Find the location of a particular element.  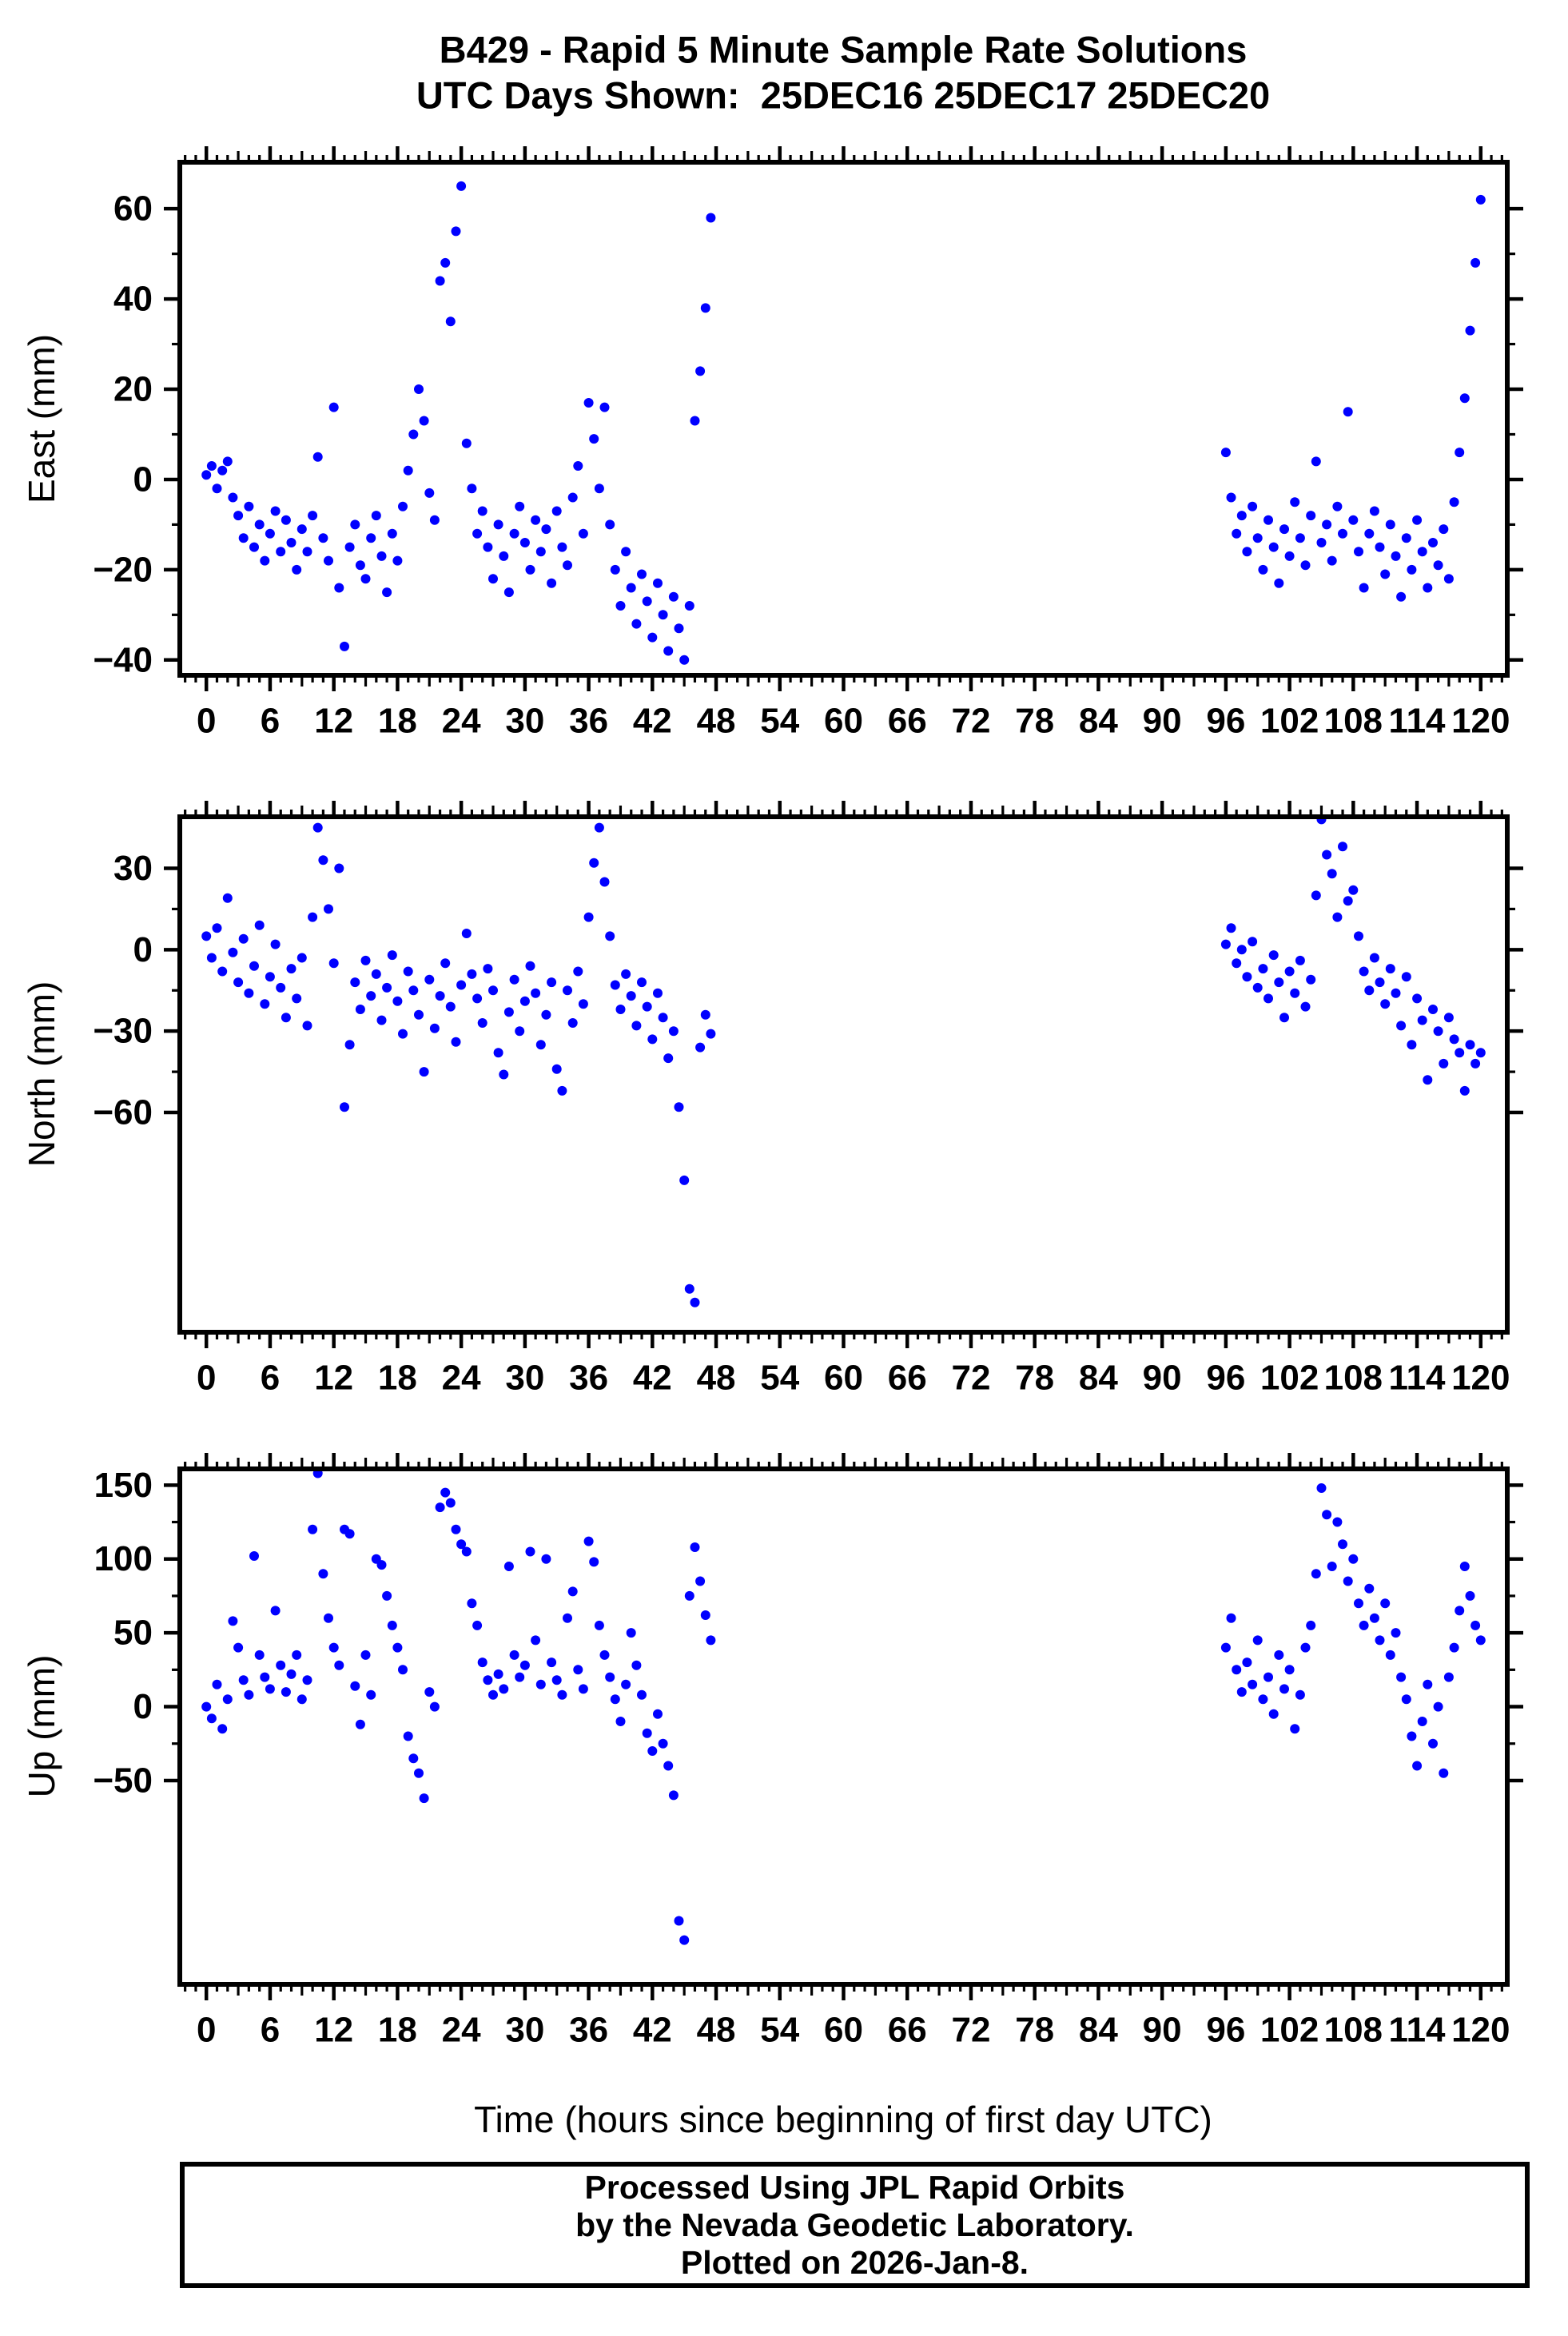

x-tick-label: 84 is located at coordinates (1098, 2030).